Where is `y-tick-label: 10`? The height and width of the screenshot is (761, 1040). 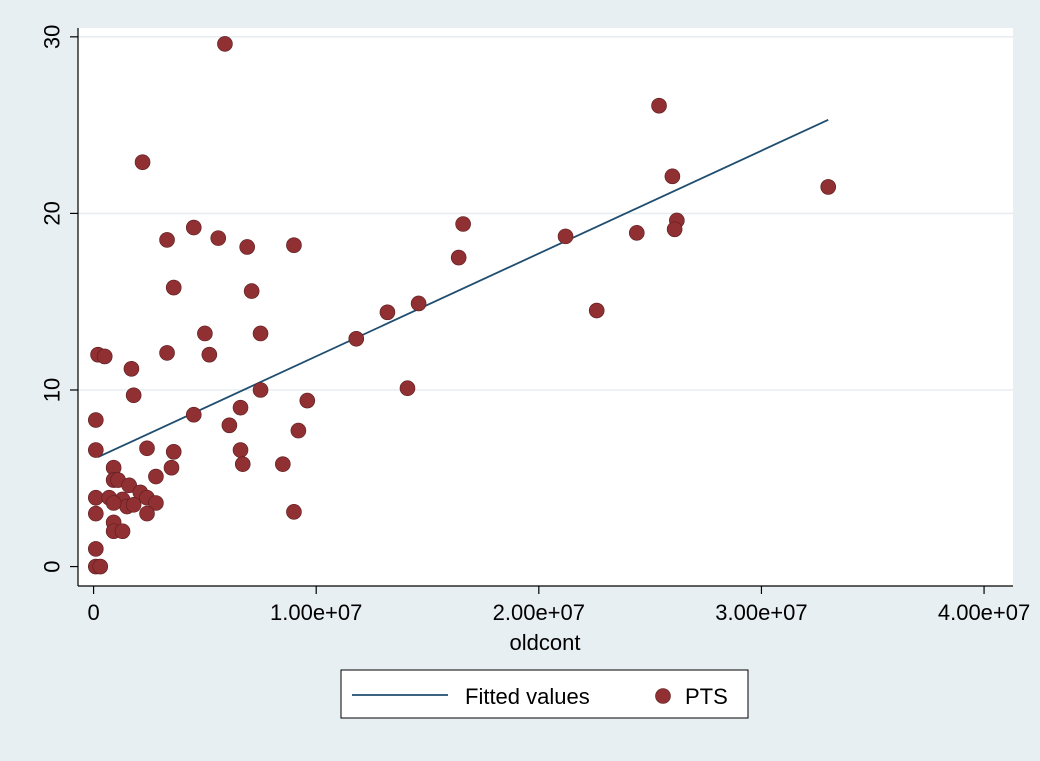 y-tick-label: 10 is located at coordinates (52, 390).